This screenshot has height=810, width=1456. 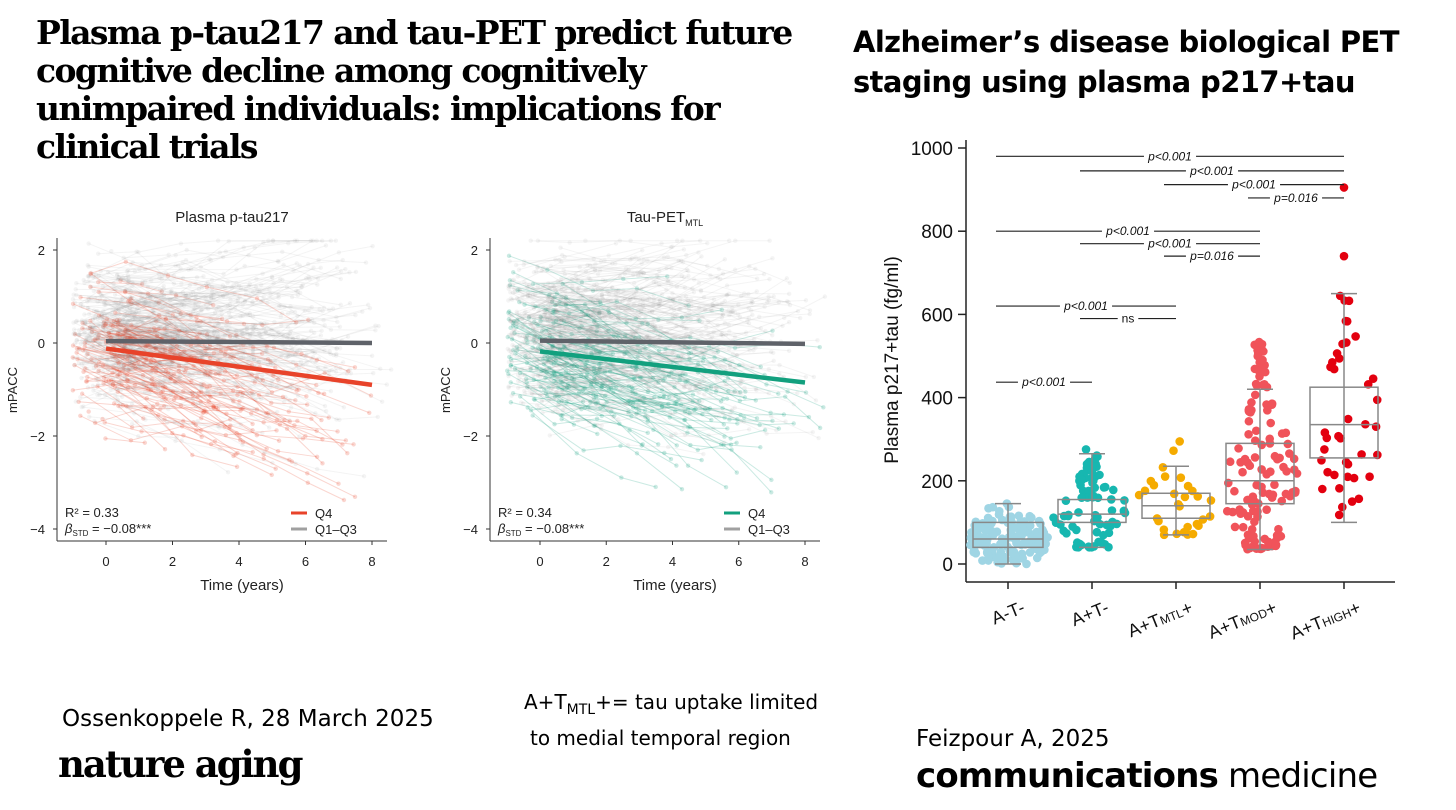 I want to click on x-tick-label: 8, so click(x=804, y=561).